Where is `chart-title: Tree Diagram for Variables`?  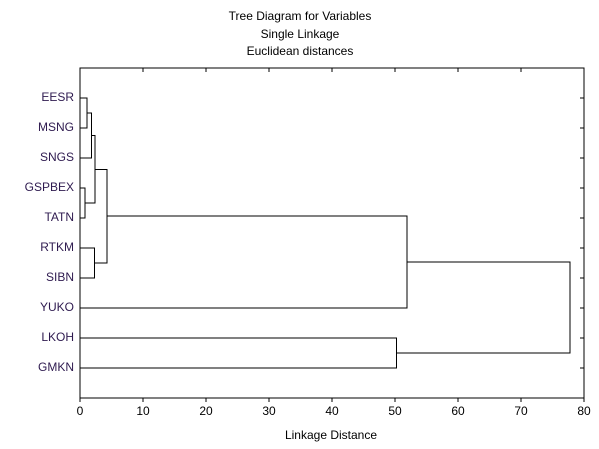 chart-title: Tree Diagram for Variables is located at coordinates (300, 16).